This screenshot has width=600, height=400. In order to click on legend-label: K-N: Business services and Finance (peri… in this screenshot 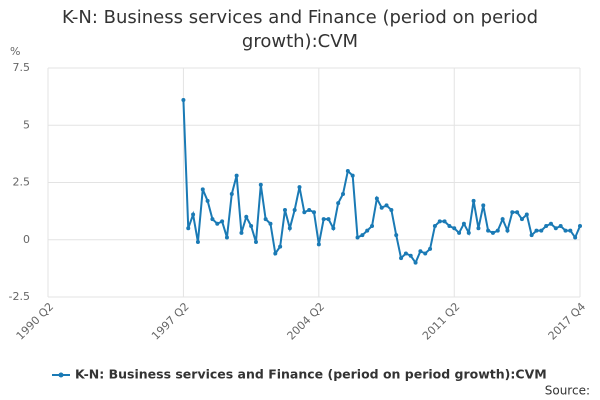, I will do `click(311, 374)`.